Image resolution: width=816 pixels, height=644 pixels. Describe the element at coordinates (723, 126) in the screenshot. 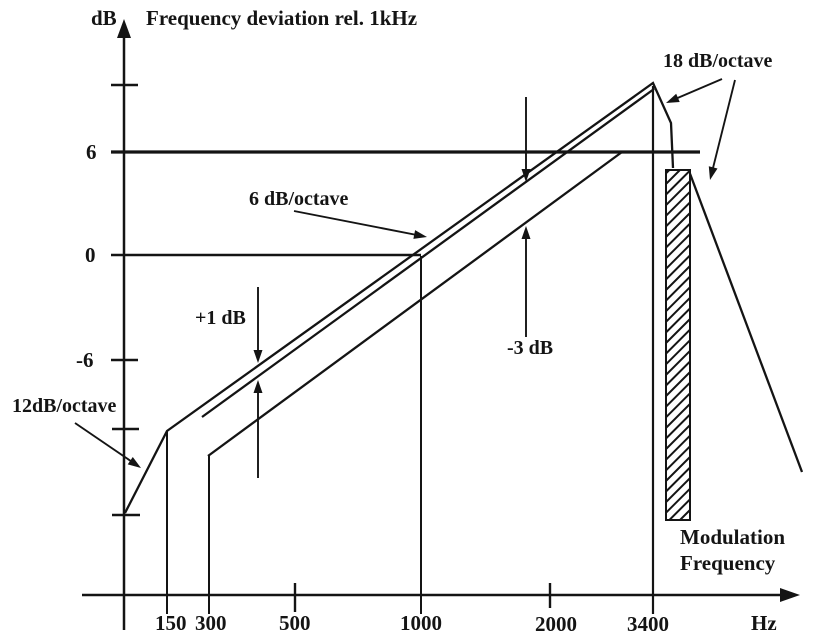

I see `leader-arrow-18db-bar` at that location.